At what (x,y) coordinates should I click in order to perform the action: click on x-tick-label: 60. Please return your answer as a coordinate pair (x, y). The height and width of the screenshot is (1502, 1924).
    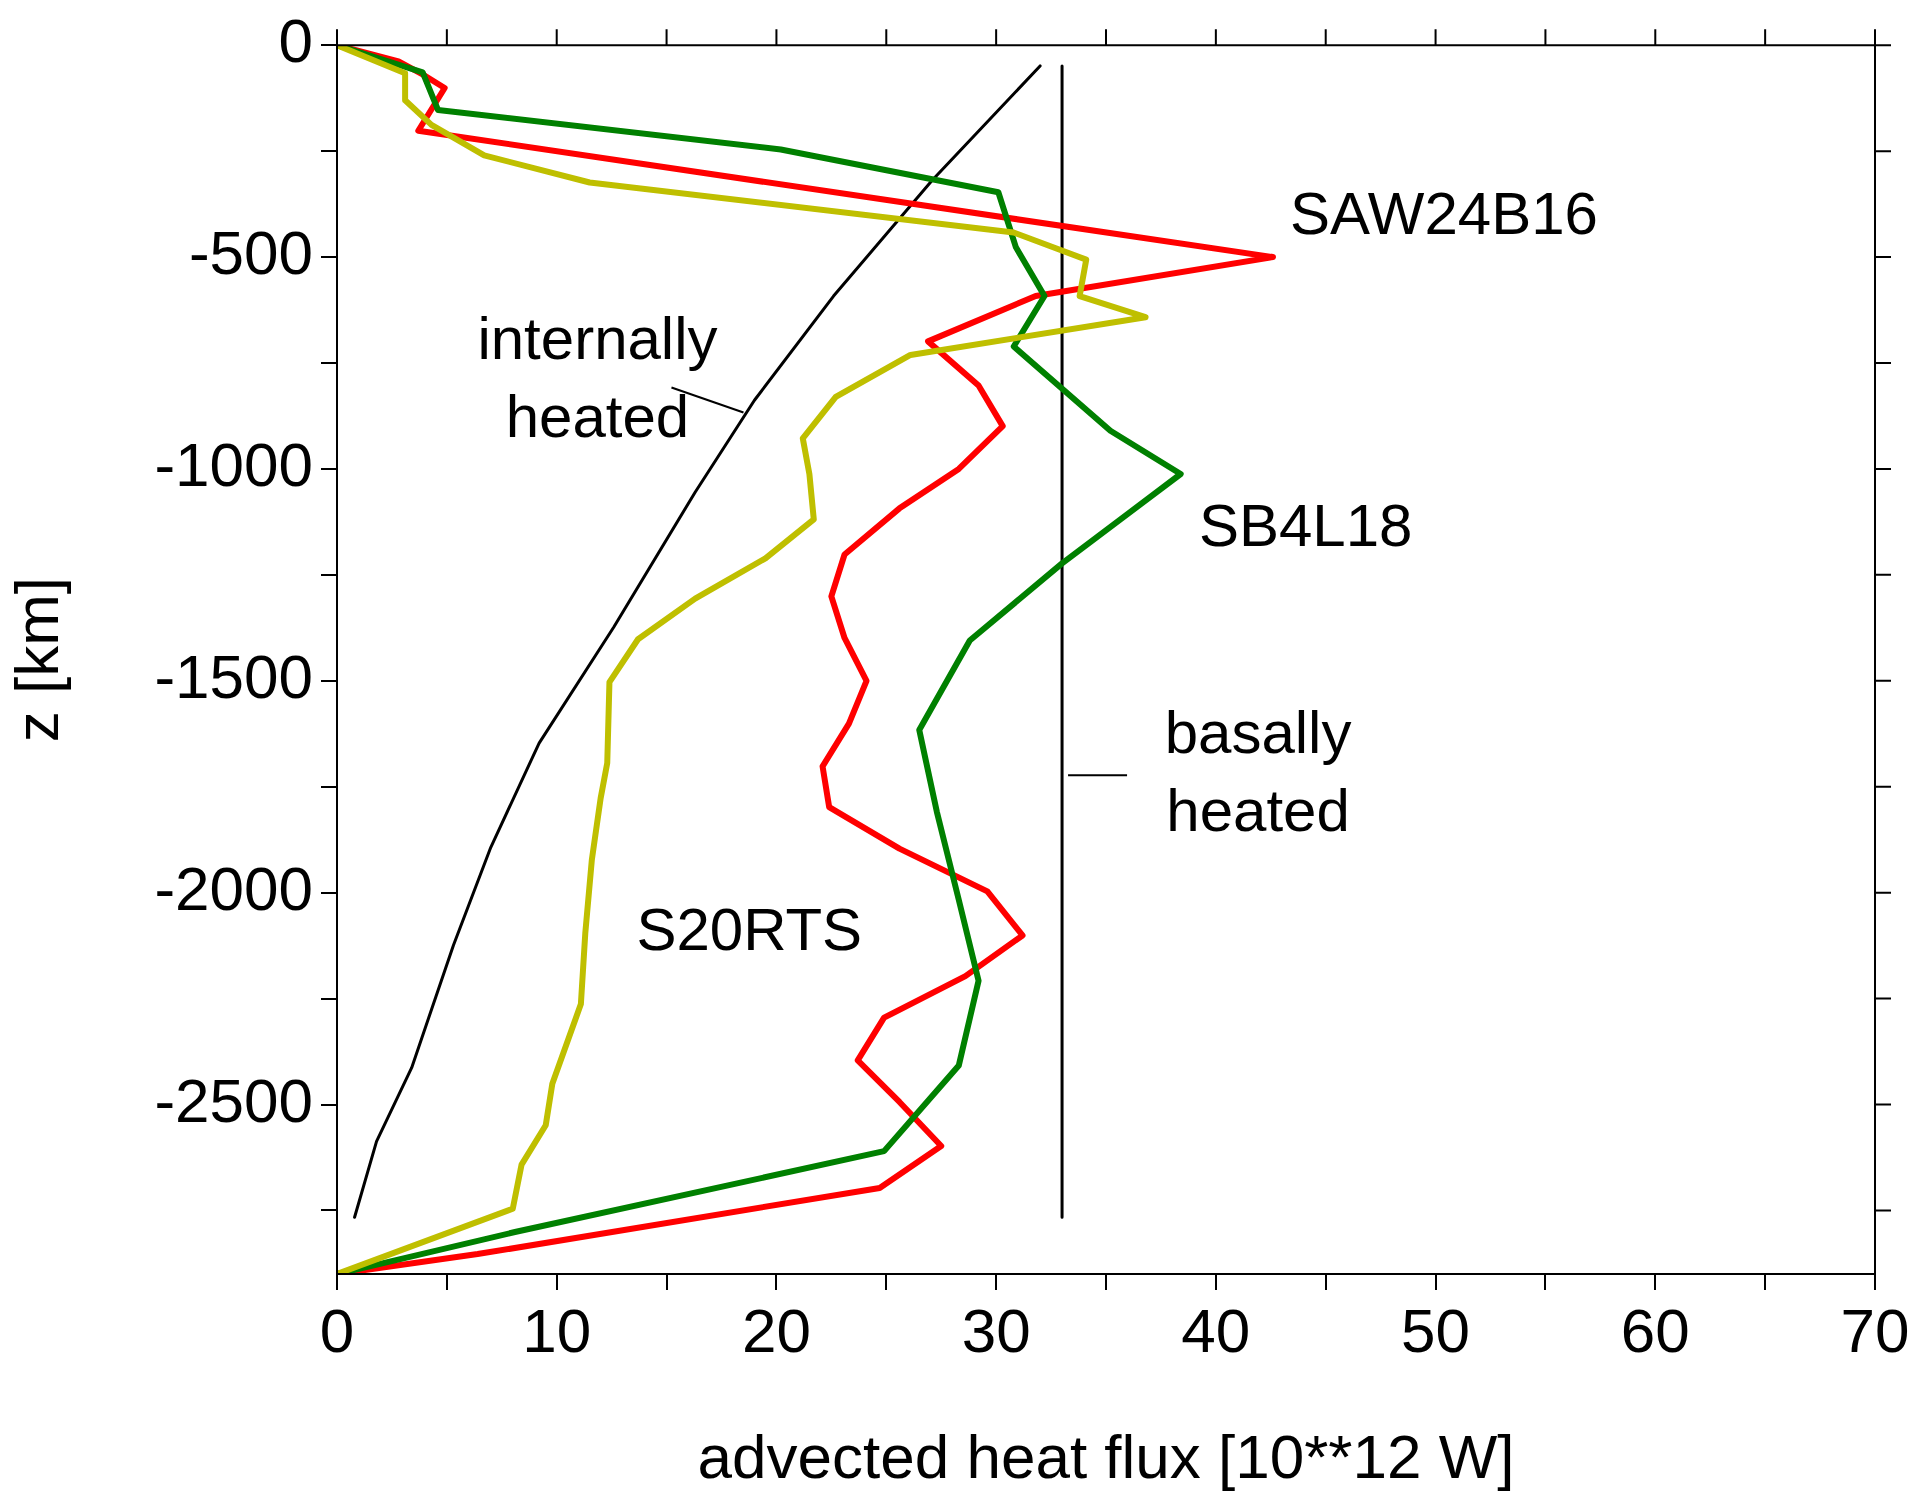
    Looking at the image, I should click on (1655, 1331).